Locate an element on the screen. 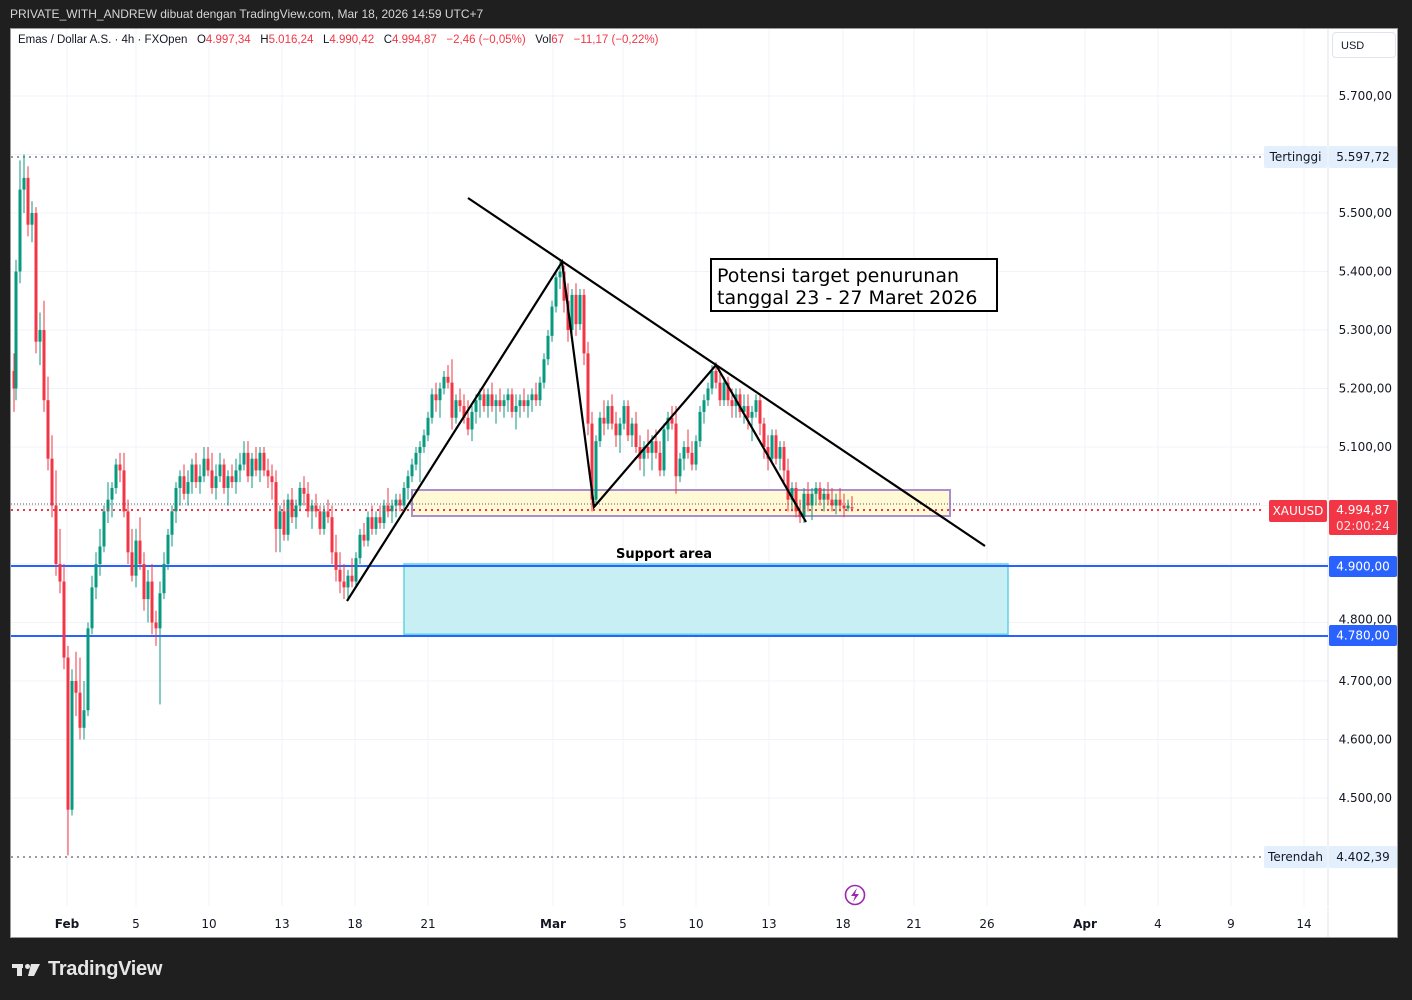  time-tick: 13 is located at coordinates (281, 924).